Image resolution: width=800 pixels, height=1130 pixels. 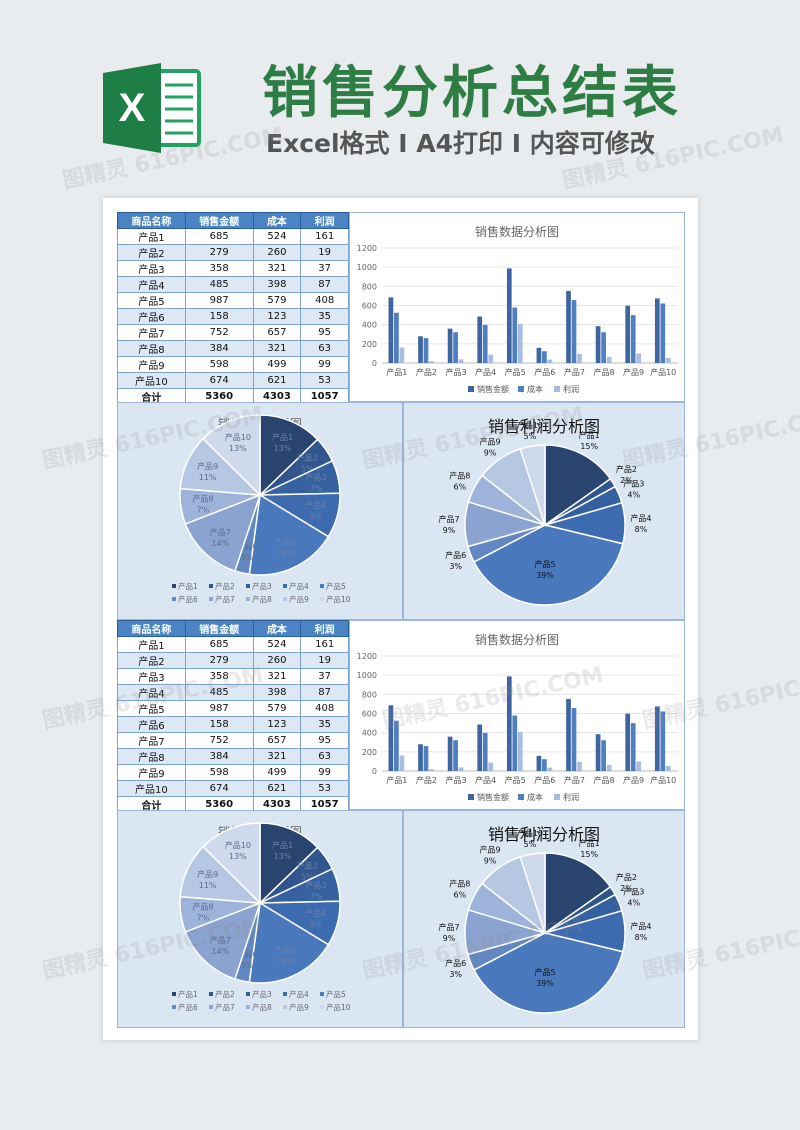 I want to click on legend-label: 产品7, so click(x=225, y=1007).